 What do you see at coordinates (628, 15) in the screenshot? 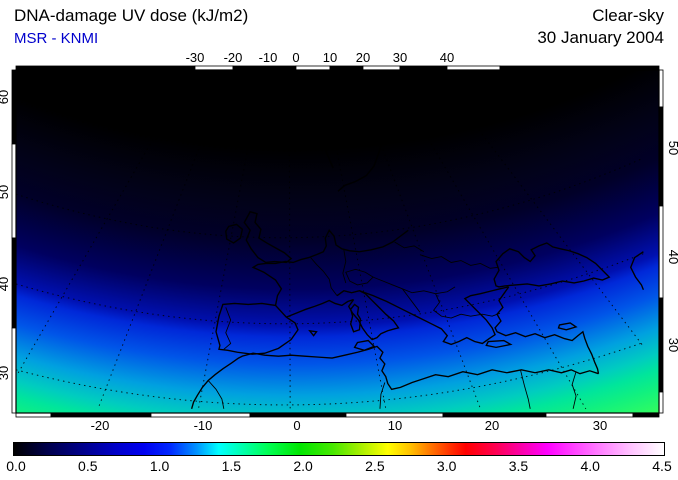
I see `sky-condition-label: Clear-sky` at bounding box center [628, 15].